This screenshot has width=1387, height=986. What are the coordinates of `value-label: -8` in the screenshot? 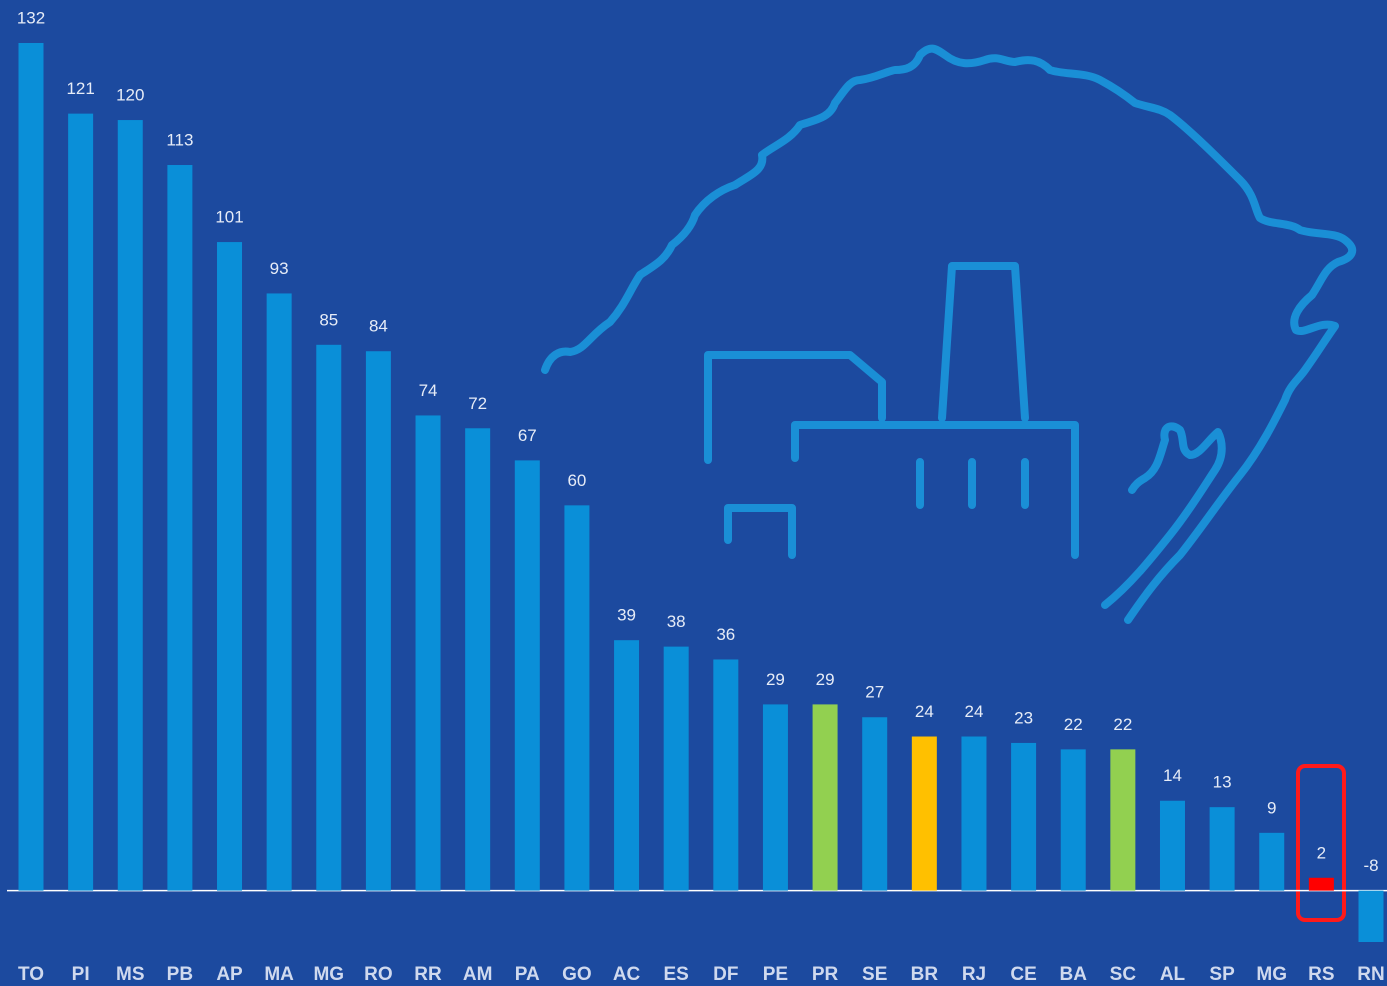 It's located at (1370, 865).